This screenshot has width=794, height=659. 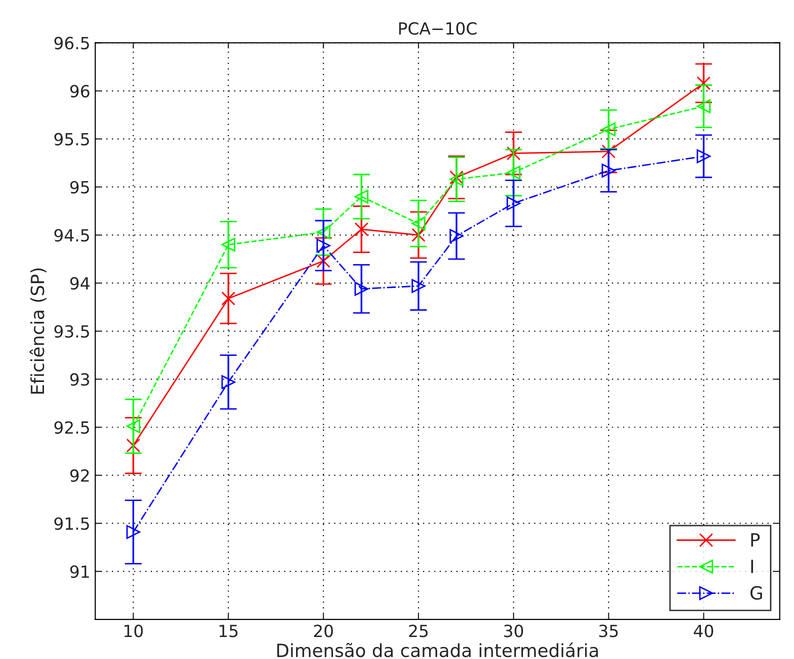 I want to click on x-tick-label: 40, so click(x=704, y=631).